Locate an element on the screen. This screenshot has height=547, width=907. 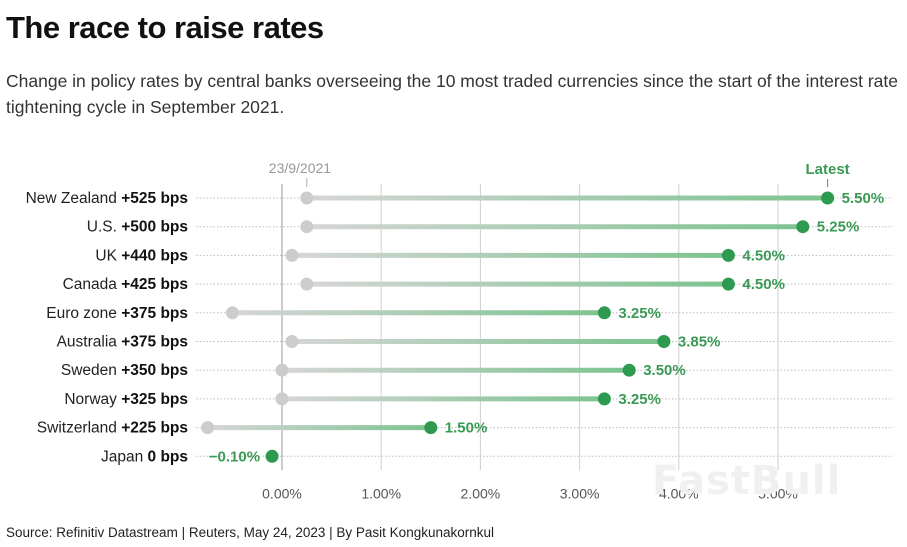
country-name: Switzerland is located at coordinates (79, 428).